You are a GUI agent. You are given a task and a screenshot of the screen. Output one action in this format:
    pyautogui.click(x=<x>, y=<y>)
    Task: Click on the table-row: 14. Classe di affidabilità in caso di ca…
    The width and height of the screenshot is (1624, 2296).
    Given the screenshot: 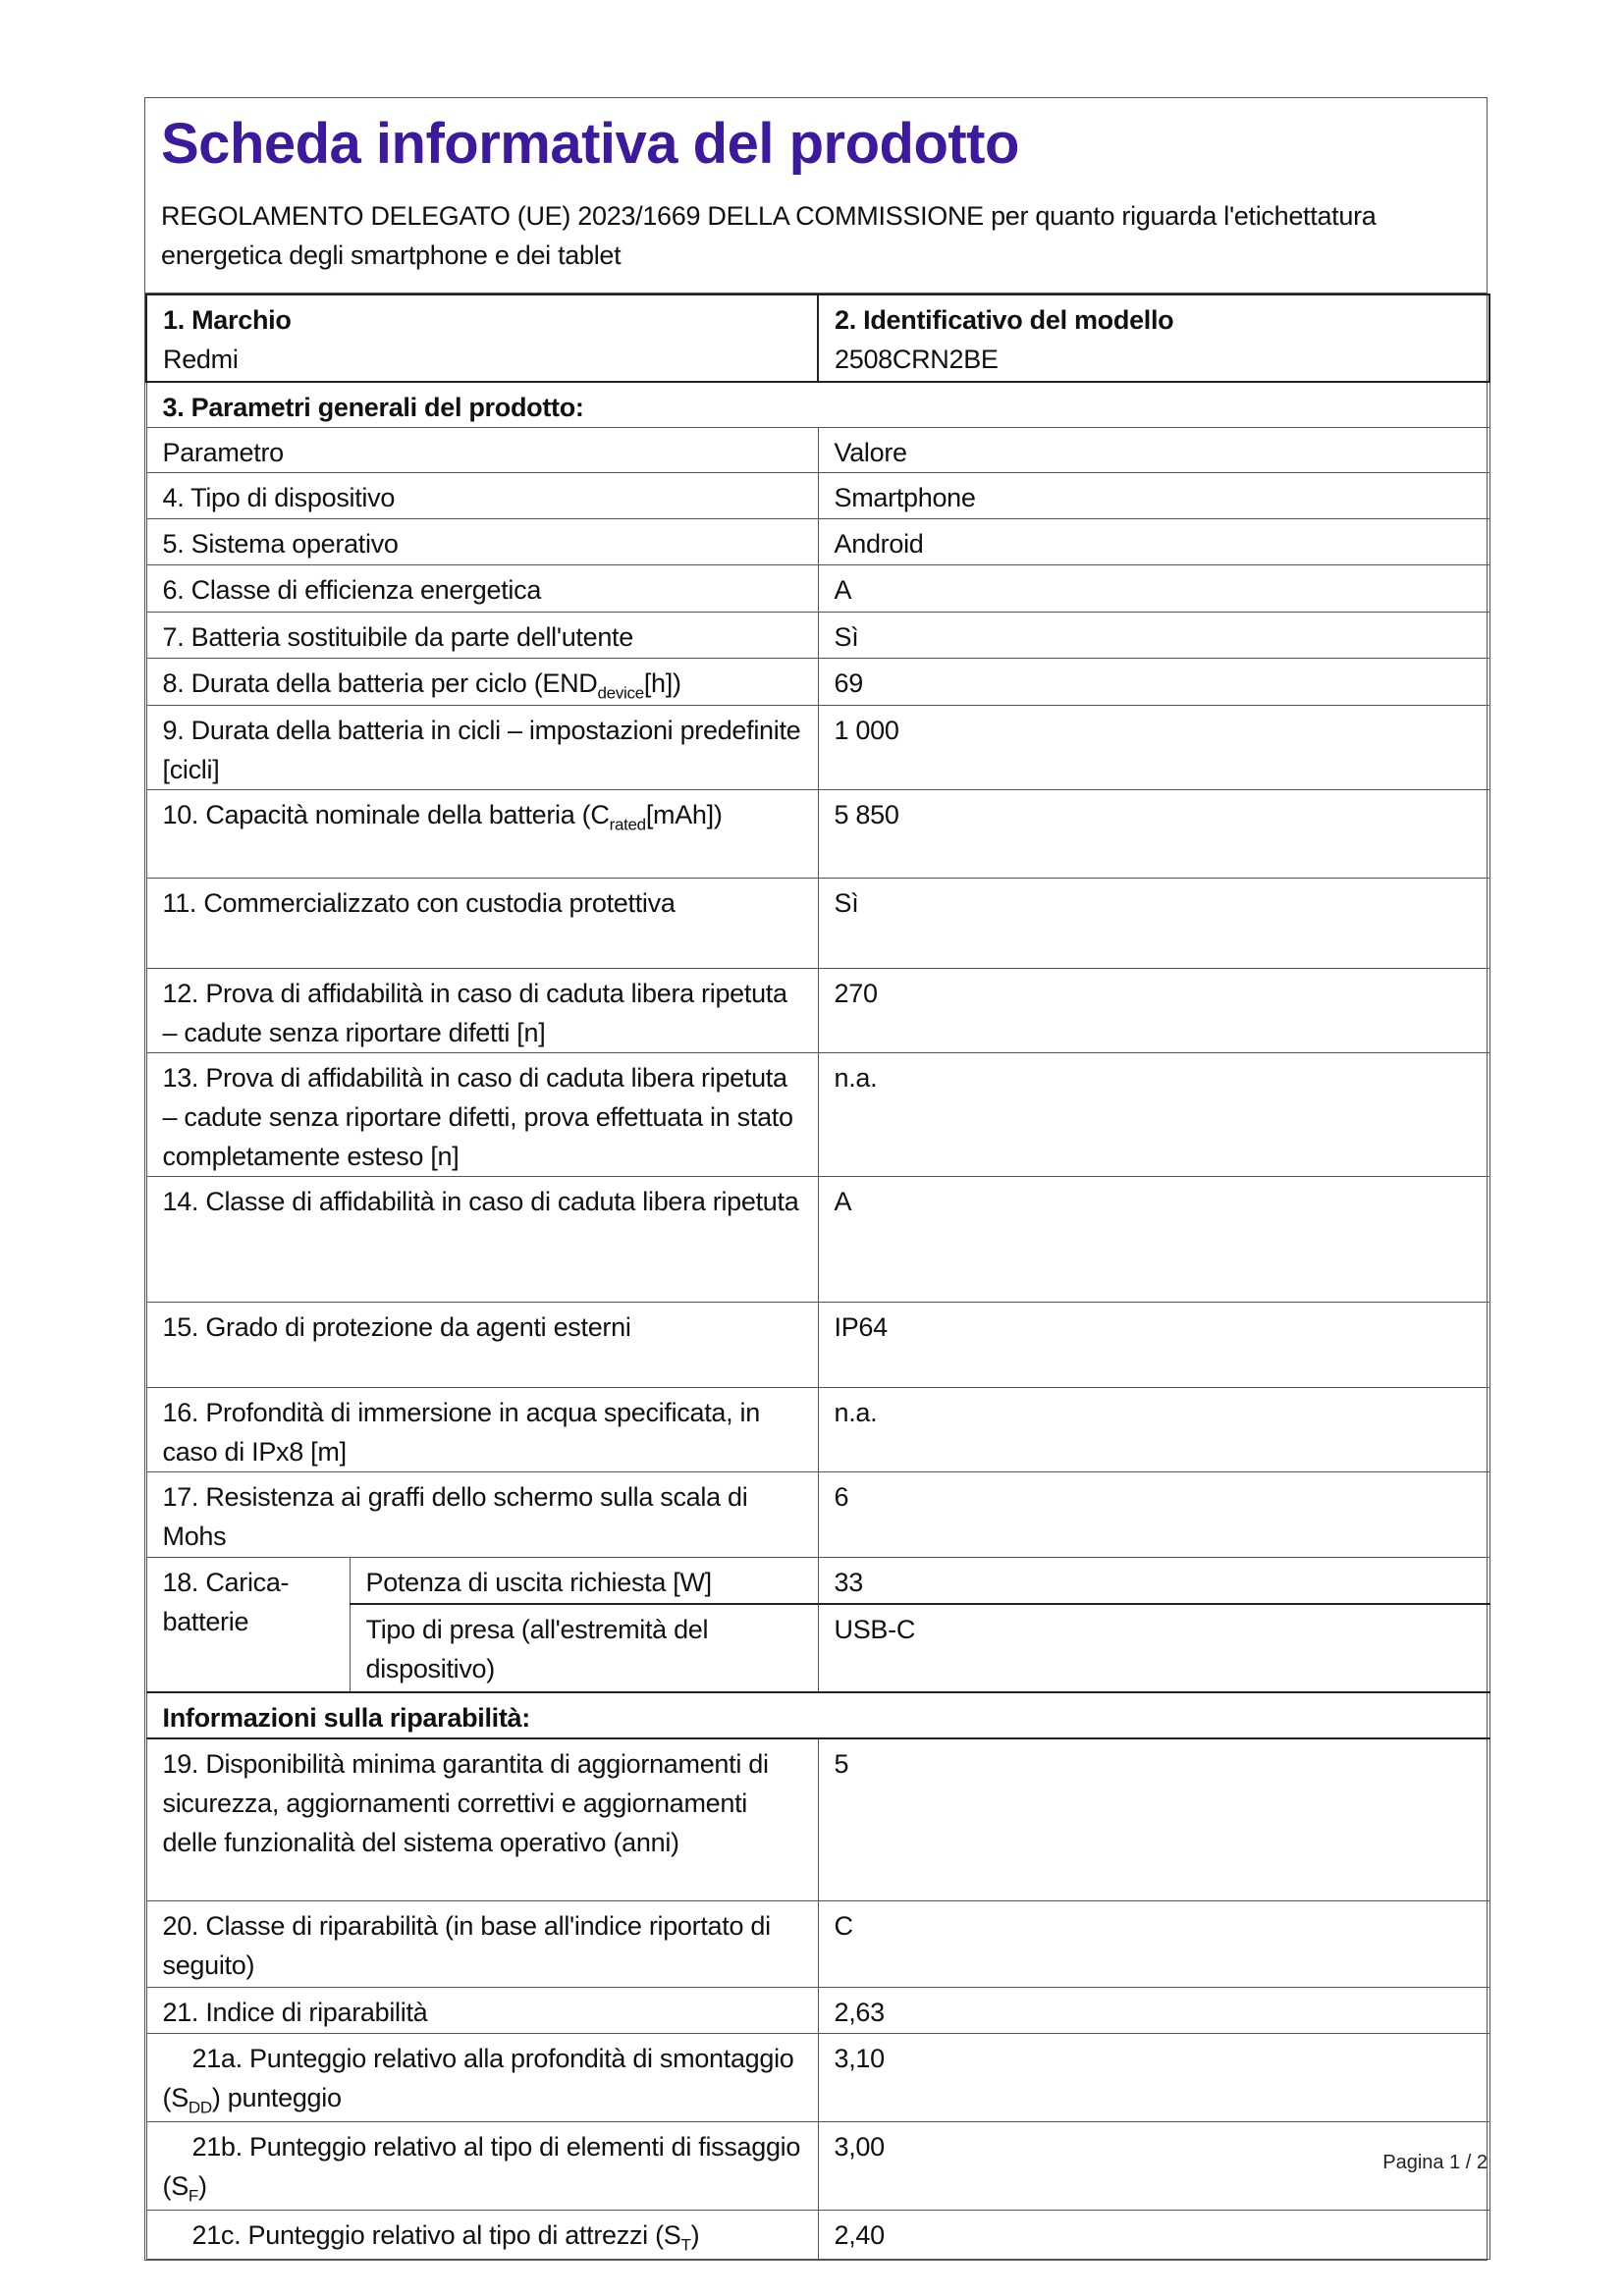 What is the action you would take?
    pyautogui.click(x=817, y=1239)
    